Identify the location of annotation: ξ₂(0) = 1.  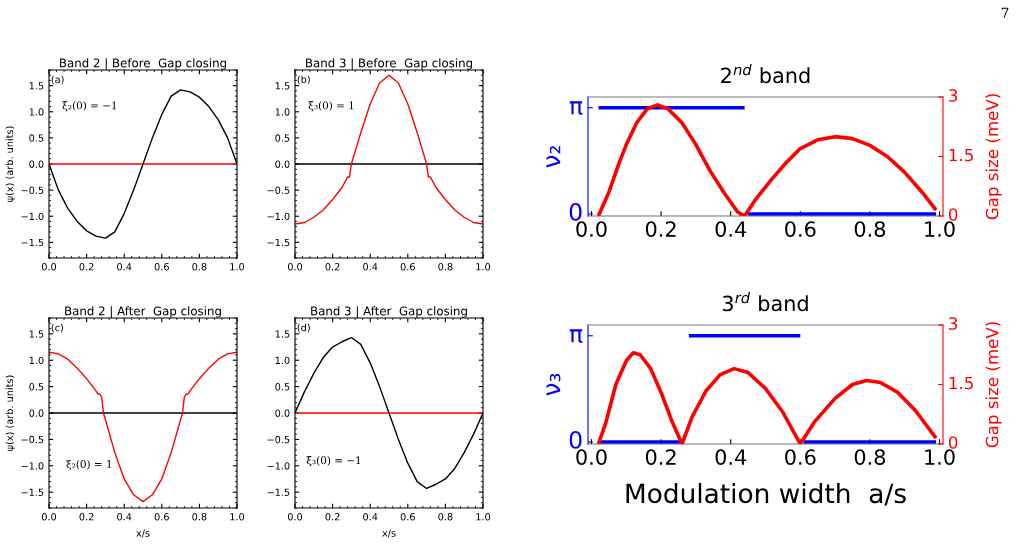
(89, 464).